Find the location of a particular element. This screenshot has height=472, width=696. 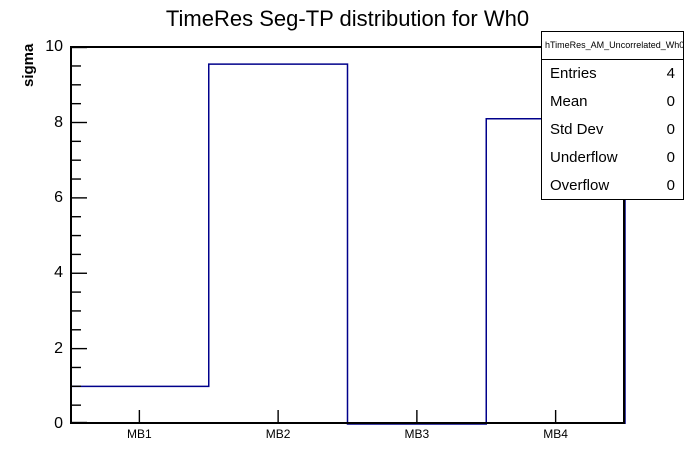

stats-row: Underflow 0 is located at coordinates (612, 157).